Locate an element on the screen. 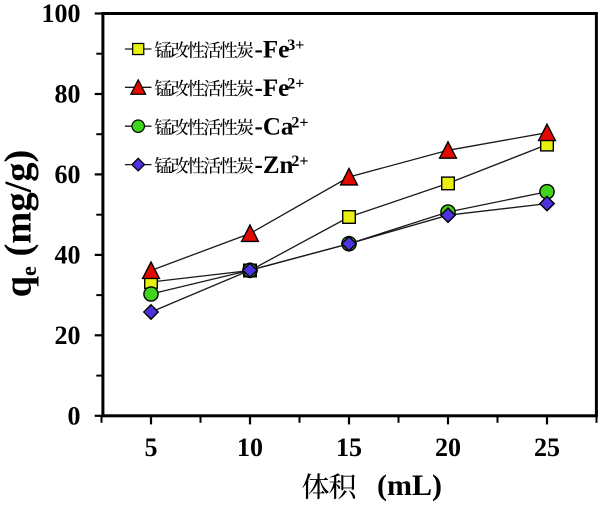 The height and width of the screenshot is (508, 600). svg-text: (mL) is located at coordinates (409, 485).